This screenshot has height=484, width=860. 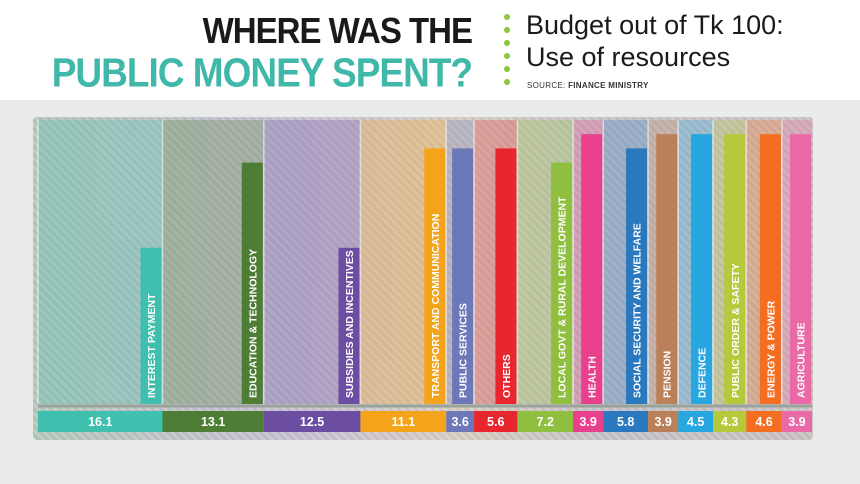 What do you see at coordinates (736, 330) in the screenshot?
I see `category-label-11: PUBLIC ORDER & SAFETY` at bounding box center [736, 330].